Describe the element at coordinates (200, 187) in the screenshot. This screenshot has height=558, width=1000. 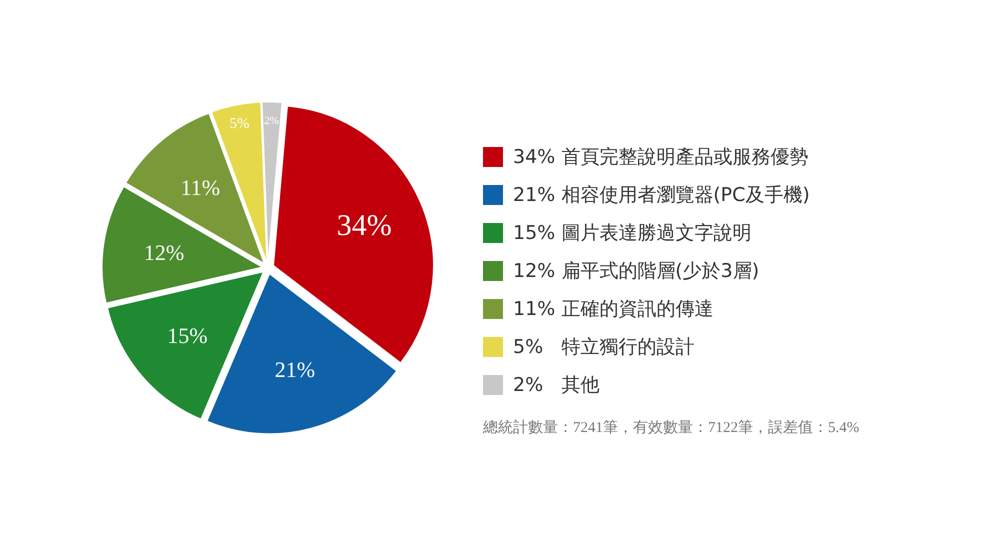
I see `data-label: 11%` at that location.